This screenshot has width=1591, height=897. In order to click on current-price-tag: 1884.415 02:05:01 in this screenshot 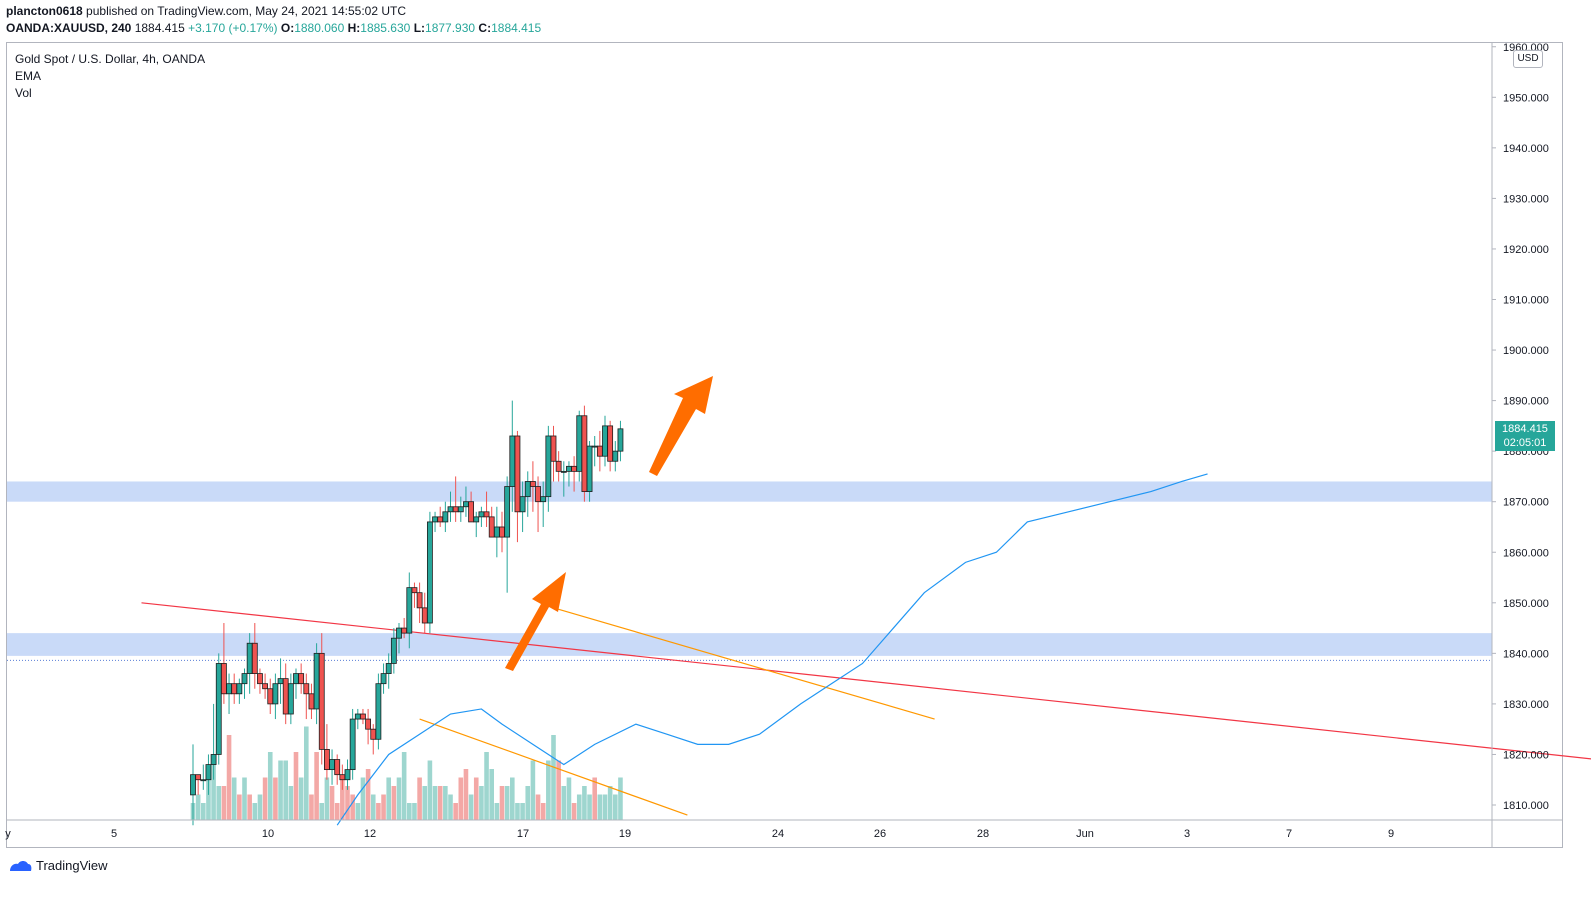, I will do `click(1525, 436)`.